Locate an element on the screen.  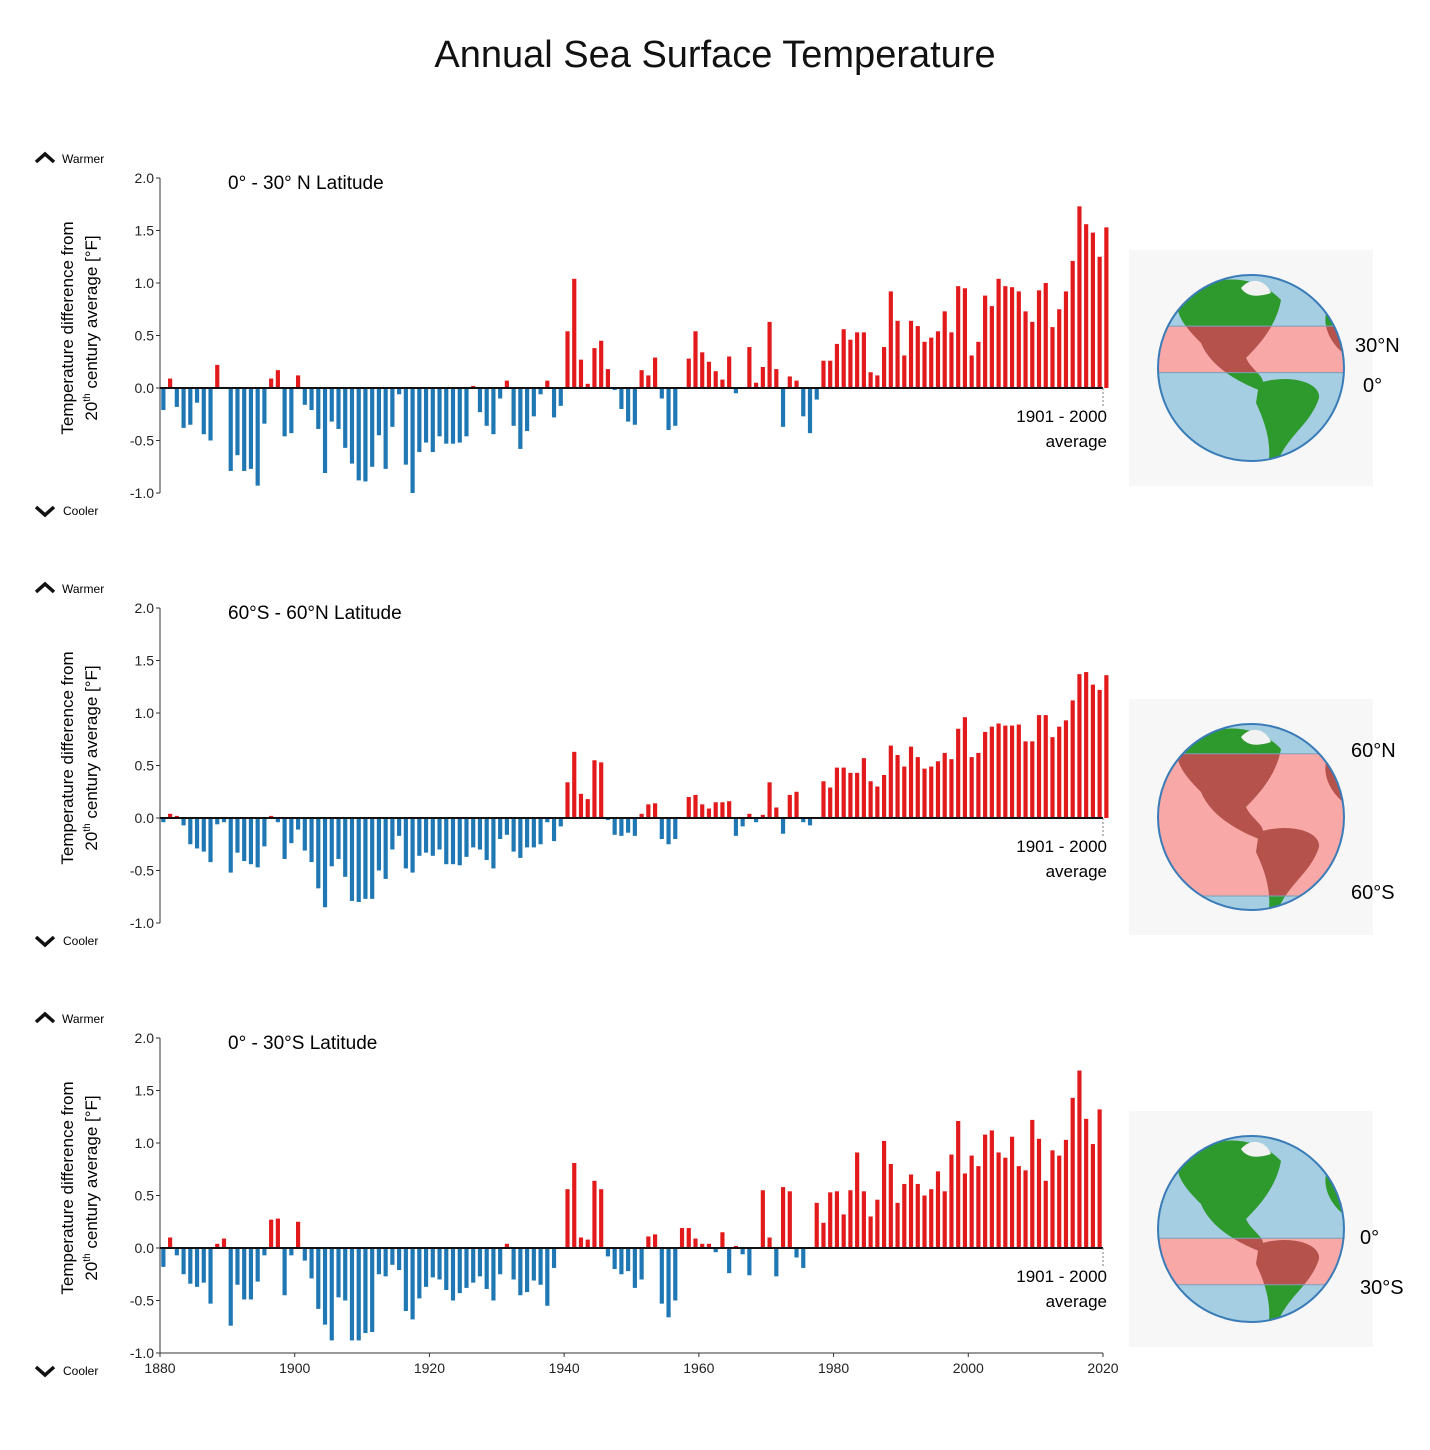
bar-1929 is located at coordinates (493, 1274).